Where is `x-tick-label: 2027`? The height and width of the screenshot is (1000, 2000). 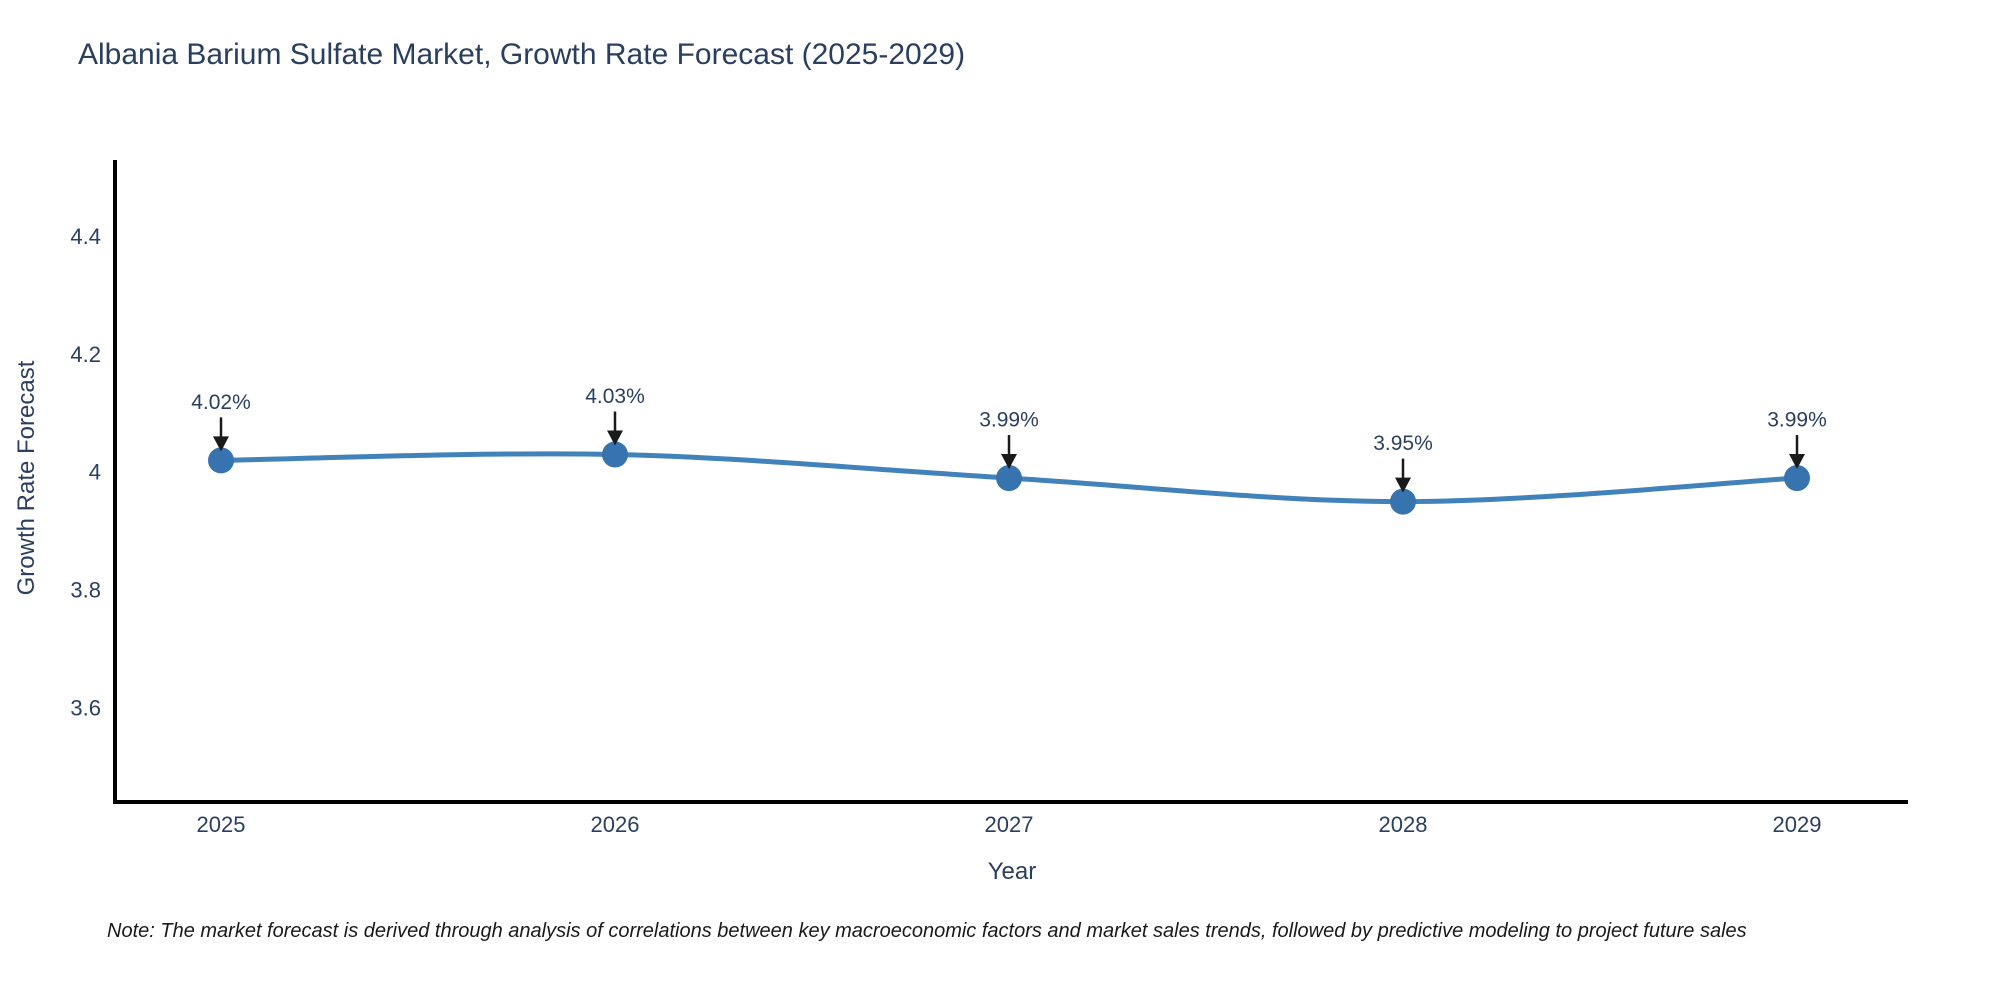 x-tick-label: 2027 is located at coordinates (1009, 824).